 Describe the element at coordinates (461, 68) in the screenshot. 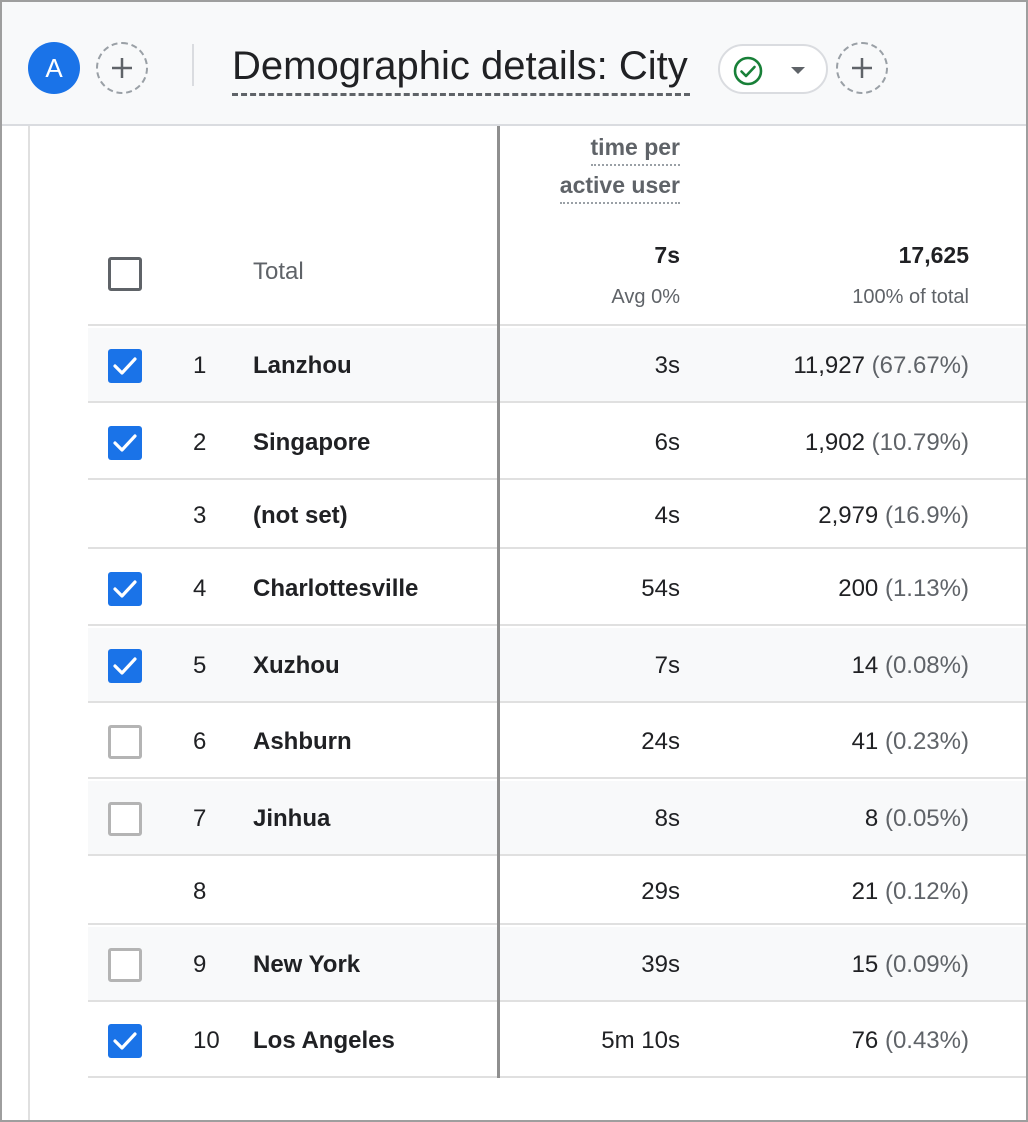

I see `page-title: Demographic details: City` at that location.